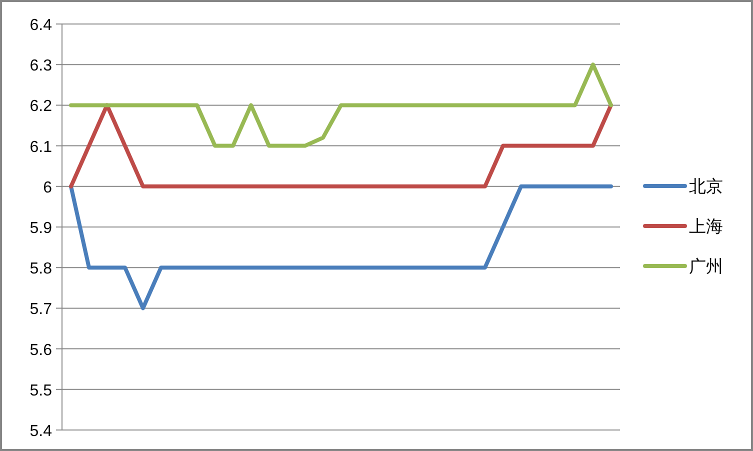 This screenshot has width=753, height=451. I want to click on y-tick-label: 6.1, so click(41, 147).